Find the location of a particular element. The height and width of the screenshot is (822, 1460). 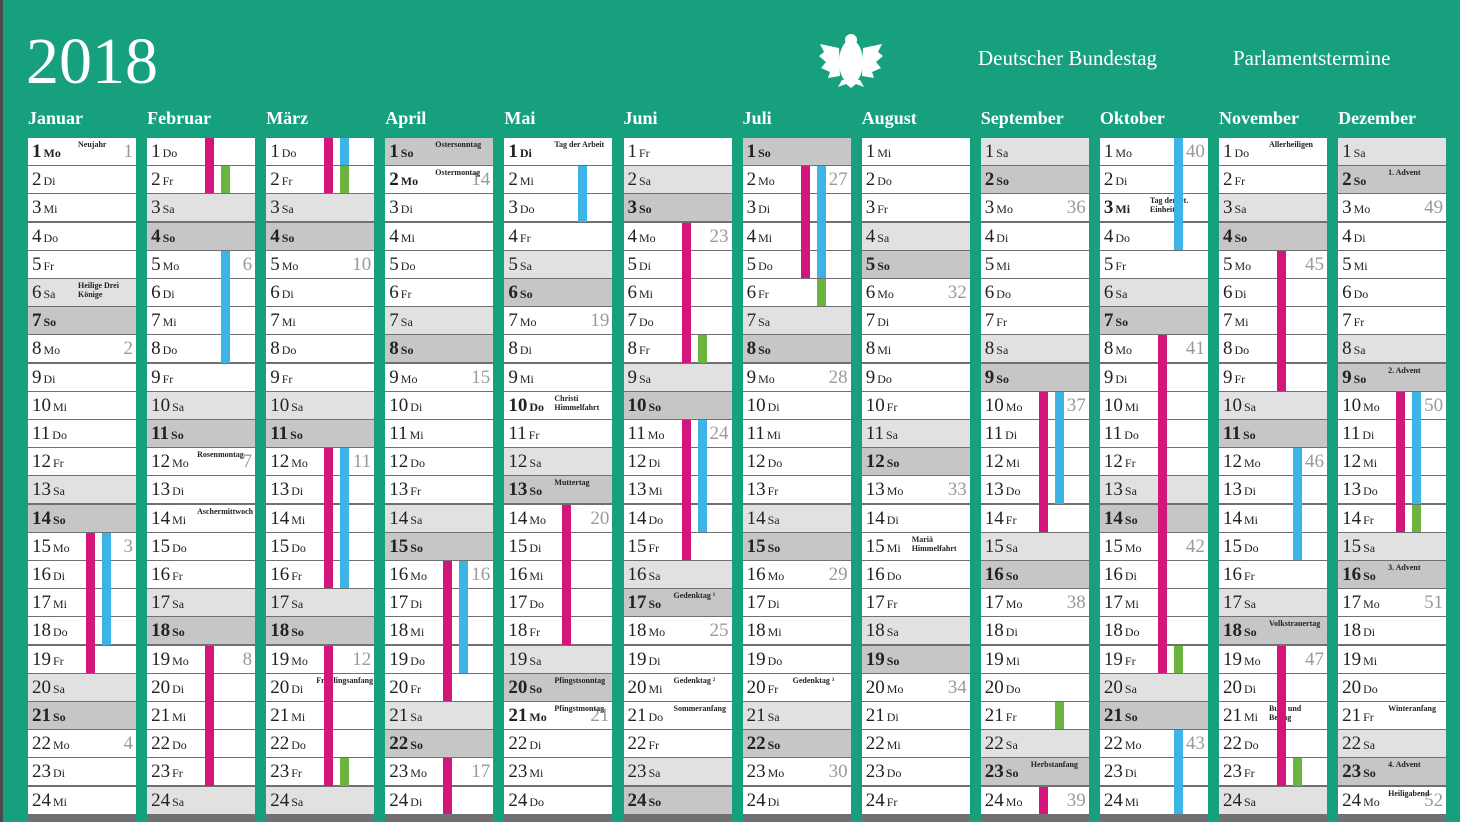

week-number: 20 is located at coordinates (600, 518).